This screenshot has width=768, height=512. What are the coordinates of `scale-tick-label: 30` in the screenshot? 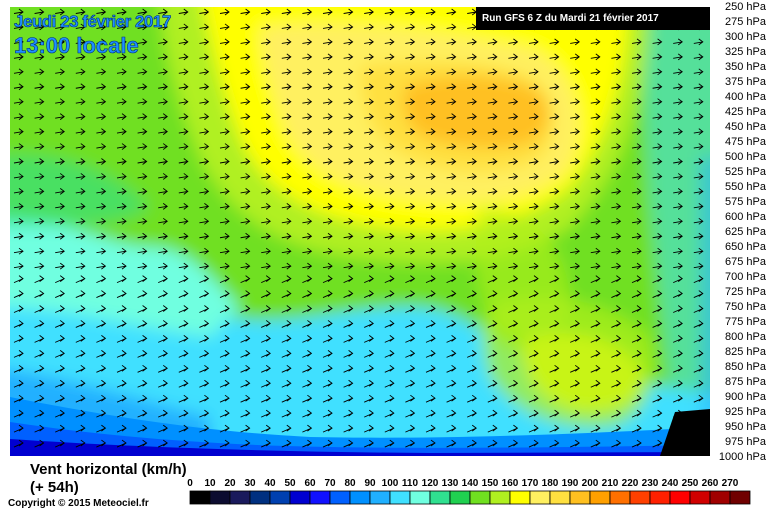 It's located at (250, 483).